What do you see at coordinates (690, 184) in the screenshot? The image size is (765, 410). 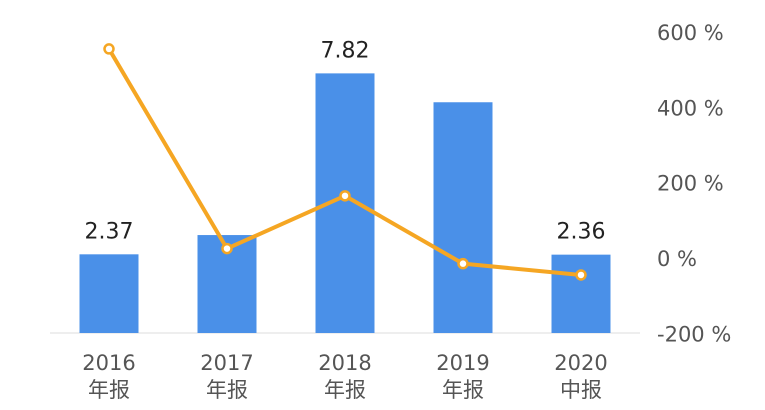 I see `right-axis-tick-label: 200 %` at bounding box center [690, 184].